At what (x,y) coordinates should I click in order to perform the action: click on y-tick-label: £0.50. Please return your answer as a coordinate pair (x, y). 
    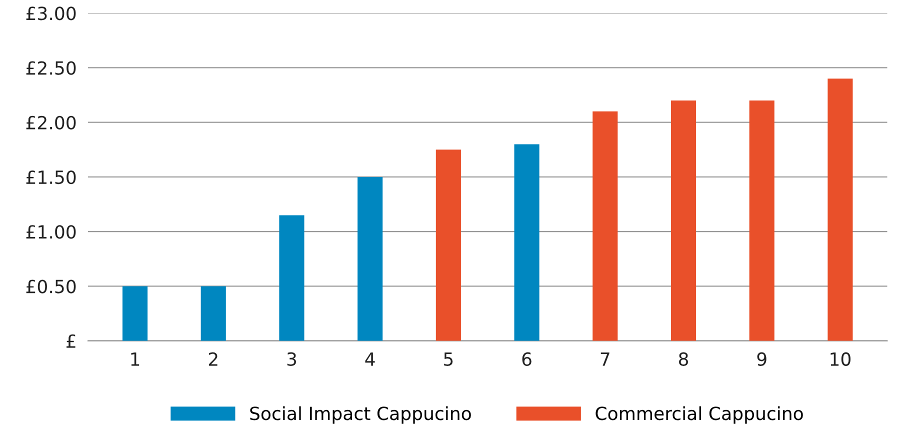
    Looking at the image, I should click on (51, 287).